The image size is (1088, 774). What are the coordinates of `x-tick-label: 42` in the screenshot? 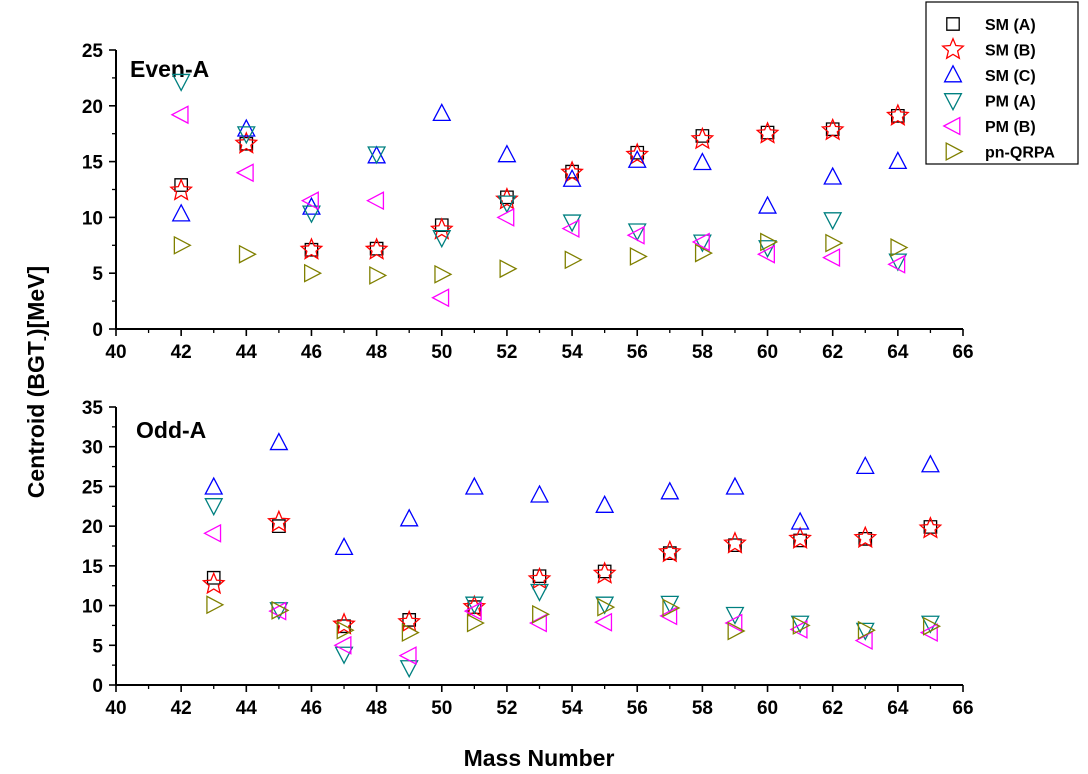 It's located at (181, 708).